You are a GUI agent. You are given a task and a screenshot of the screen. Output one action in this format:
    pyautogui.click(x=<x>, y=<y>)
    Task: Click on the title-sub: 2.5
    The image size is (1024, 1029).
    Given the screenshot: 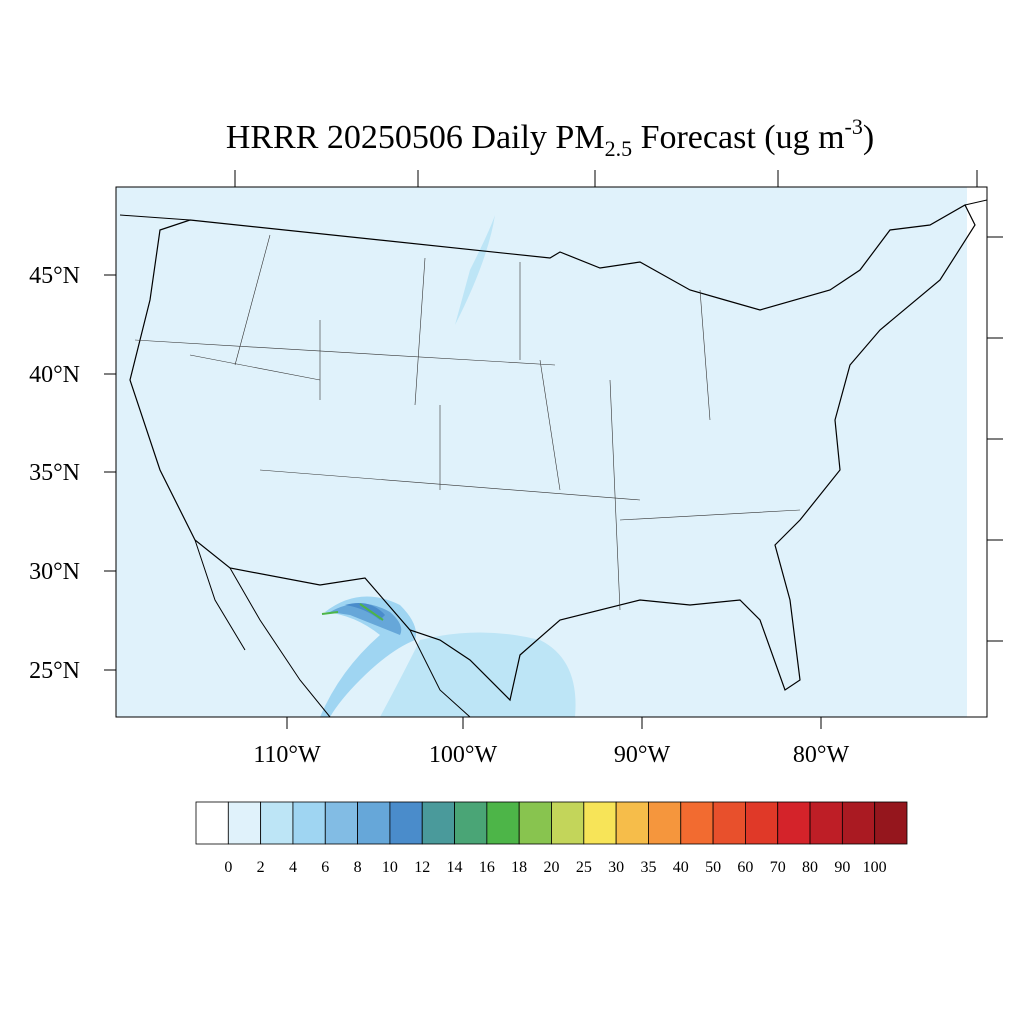 What is the action you would take?
    pyautogui.click(x=619, y=148)
    